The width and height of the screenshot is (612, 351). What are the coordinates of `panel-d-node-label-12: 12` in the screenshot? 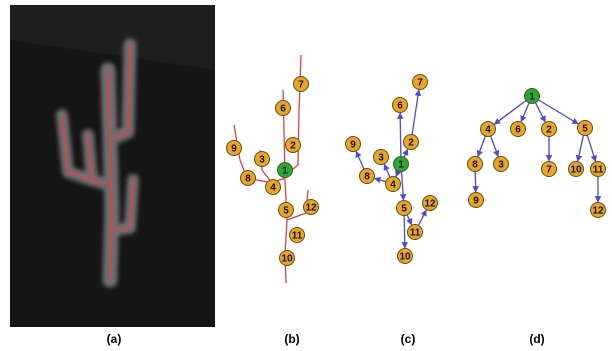 It's located at (598, 211).